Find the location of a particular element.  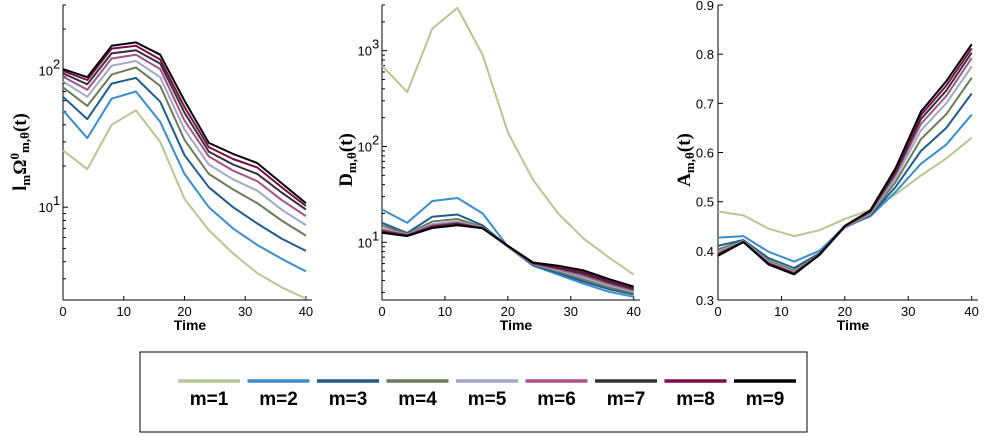

y-axis-label: Am,θ(t) is located at coordinates (685, 160).